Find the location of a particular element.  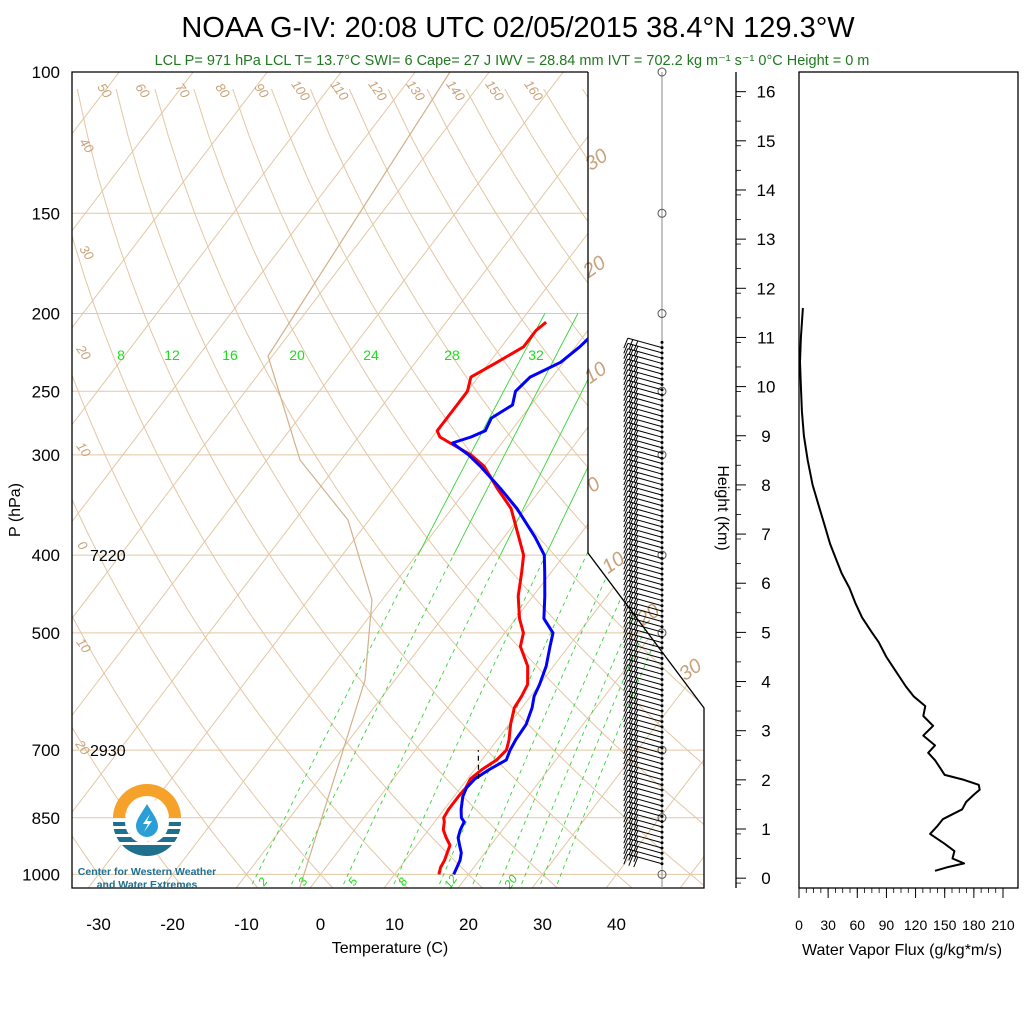

wind-barbs is located at coordinates (645, 477).